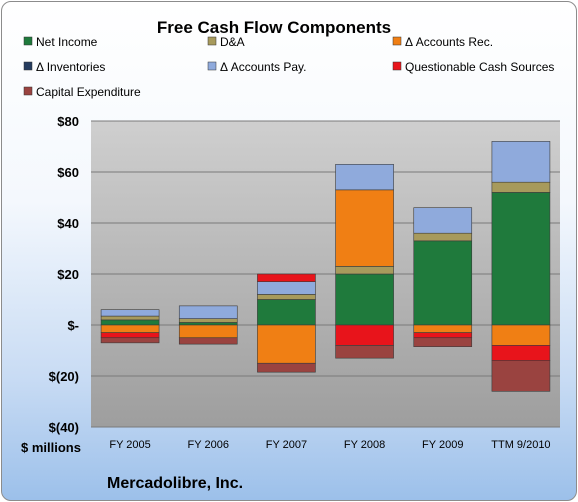 This screenshot has width=578, height=502. What do you see at coordinates (364, 299) in the screenshot?
I see `bar-net-income-fy-2008` at bounding box center [364, 299].